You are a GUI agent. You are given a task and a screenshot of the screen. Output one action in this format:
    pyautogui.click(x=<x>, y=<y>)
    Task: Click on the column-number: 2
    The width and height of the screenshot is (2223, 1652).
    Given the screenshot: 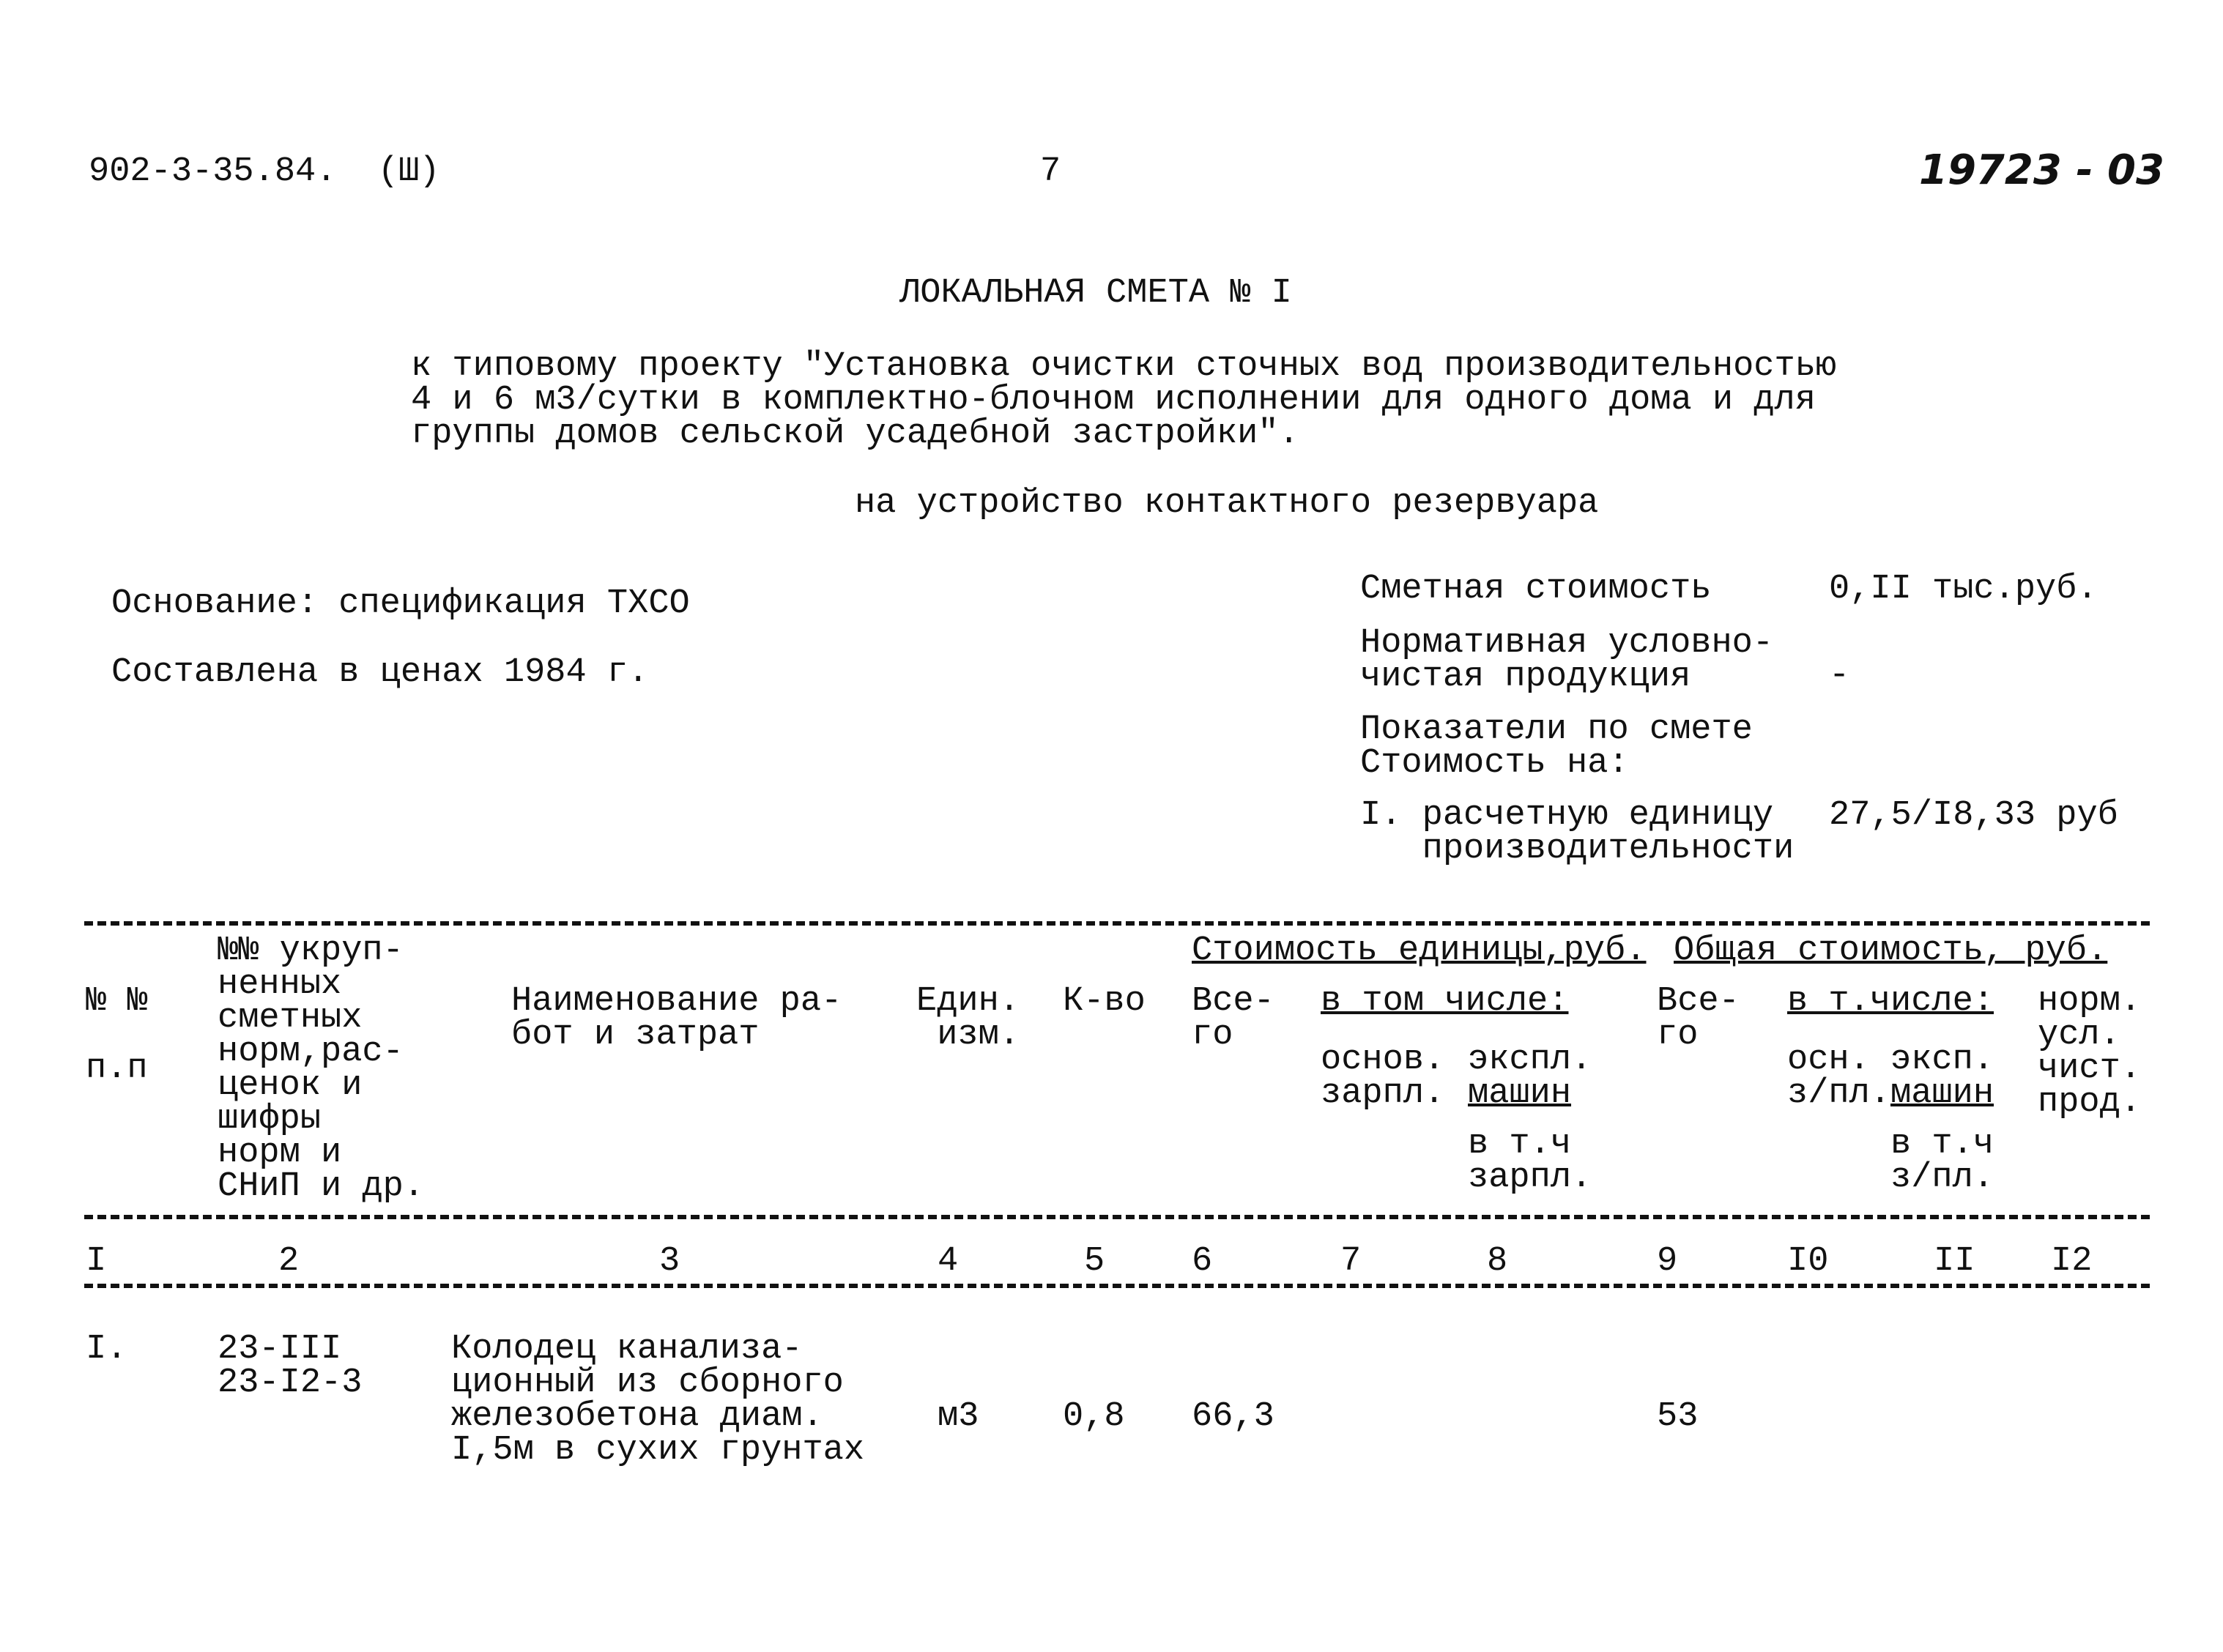 What is the action you would take?
    pyautogui.click(x=289, y=1261)
    